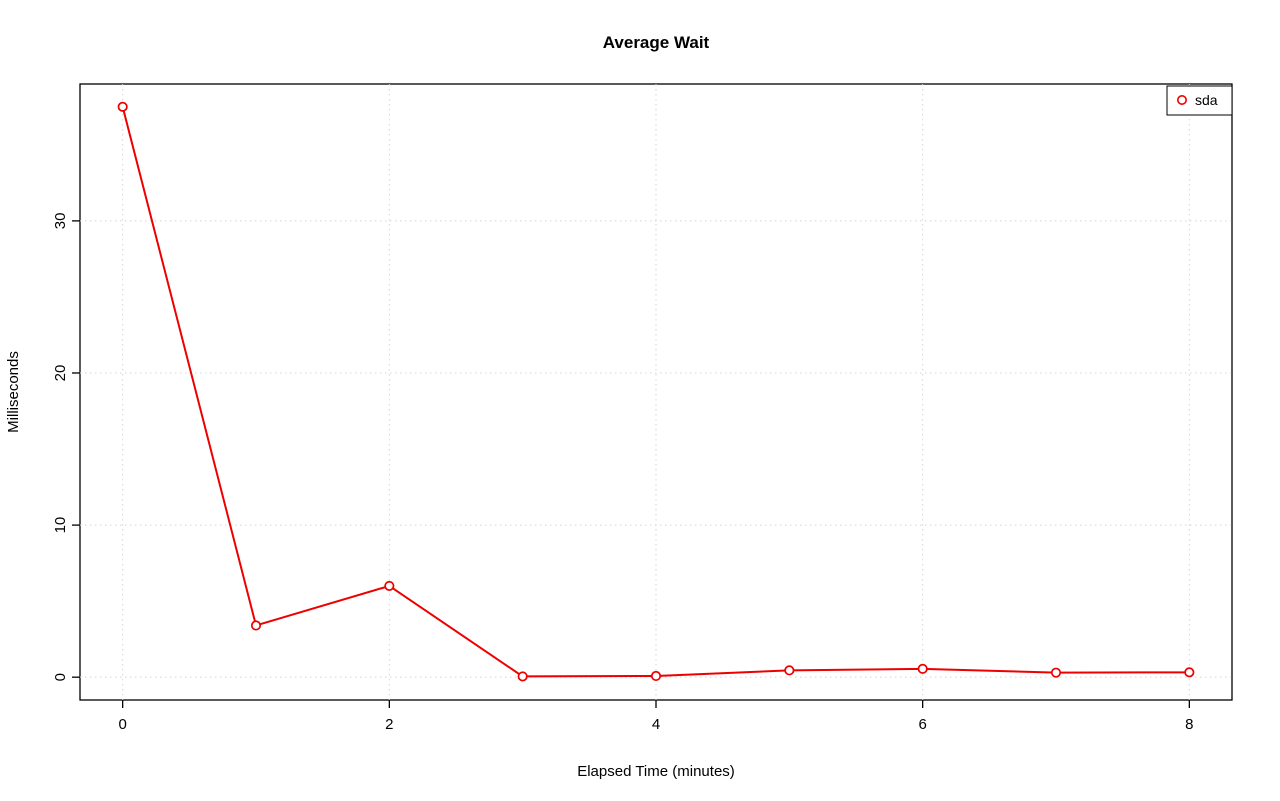  I want to click on y-tick-label: 20, so click(60, 373).